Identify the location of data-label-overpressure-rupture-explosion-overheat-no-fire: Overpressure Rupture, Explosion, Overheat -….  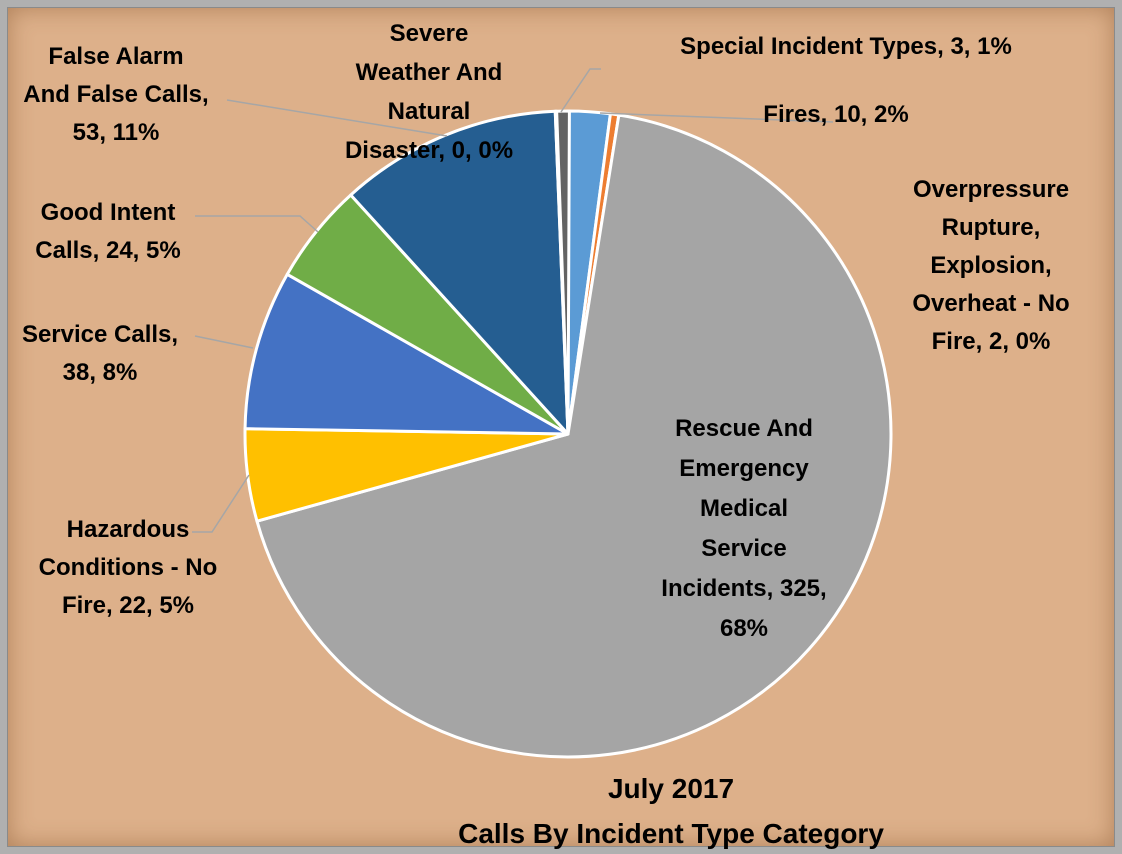
(990, 265).